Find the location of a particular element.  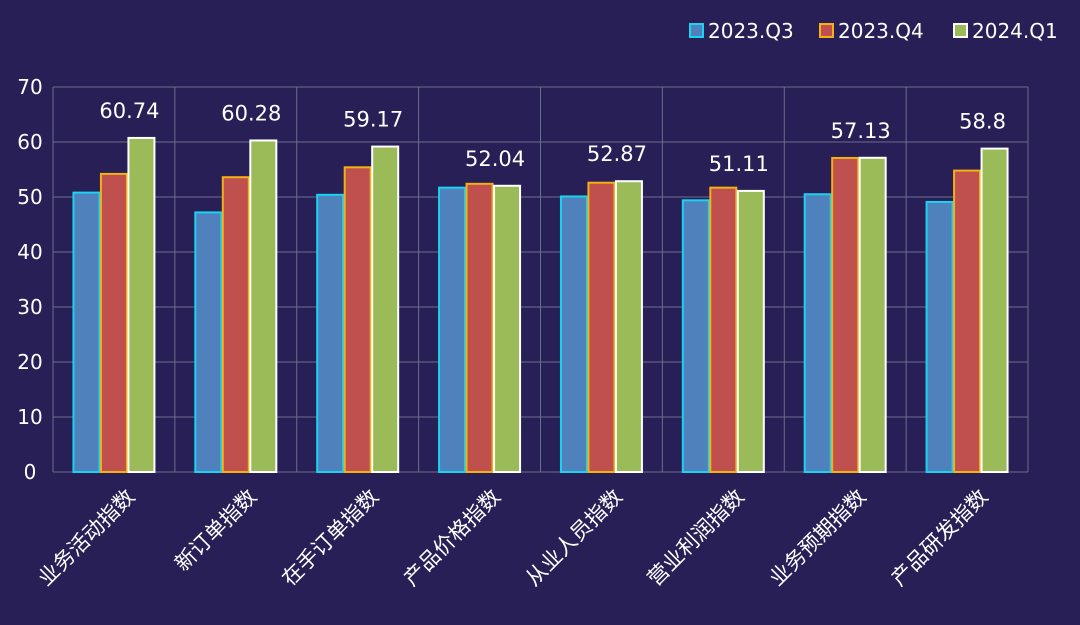

data-label: 51.11 is located at coordinates (739, 164).